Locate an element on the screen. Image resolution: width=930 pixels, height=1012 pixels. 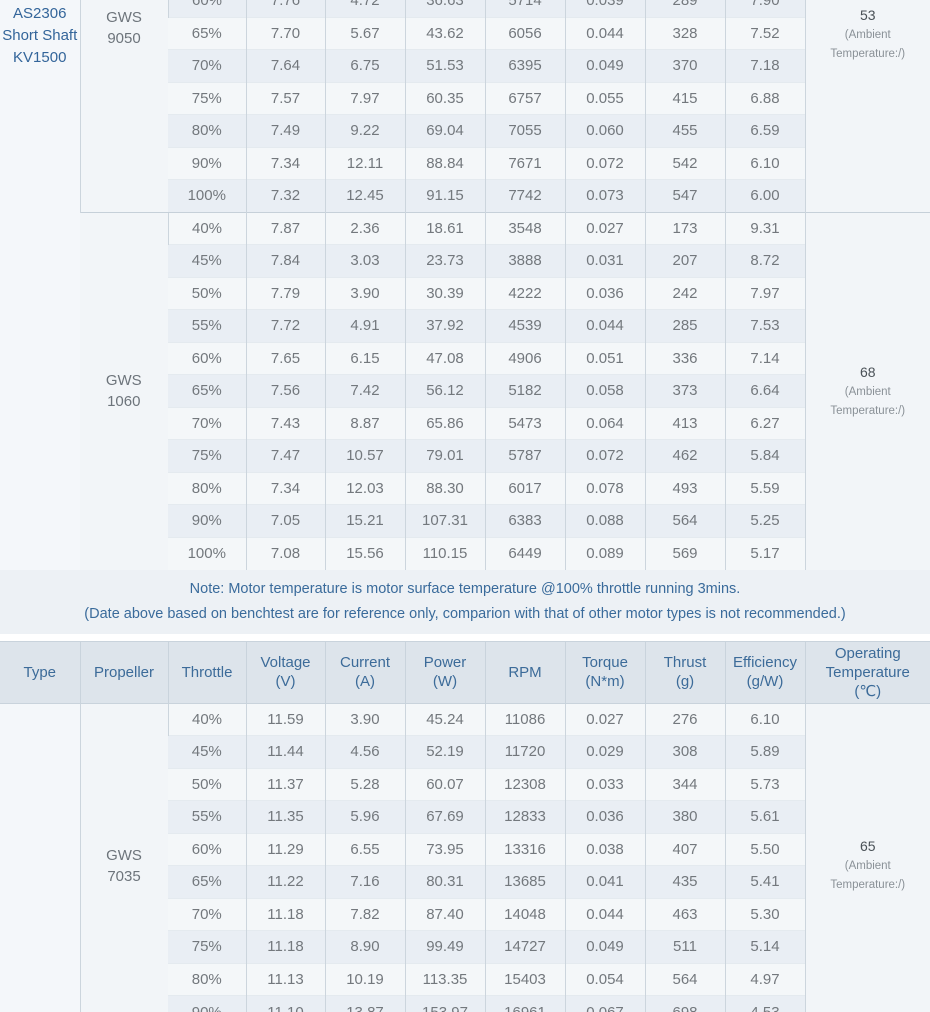
data-row: 100% 7.08 15.56 110.15 6449 0.089 569 5.17 is located at coordinates (465, 553).